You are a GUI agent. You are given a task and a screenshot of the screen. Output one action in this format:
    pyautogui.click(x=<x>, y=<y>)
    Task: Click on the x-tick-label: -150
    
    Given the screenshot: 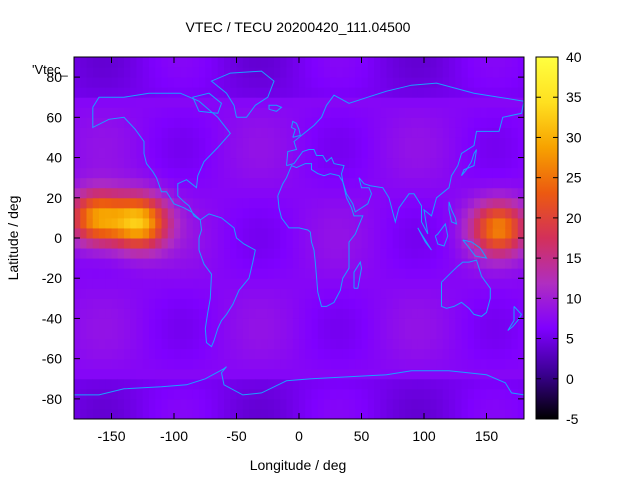 What is the action you would take?
    pyautogui.click(x=111, y=436)
    